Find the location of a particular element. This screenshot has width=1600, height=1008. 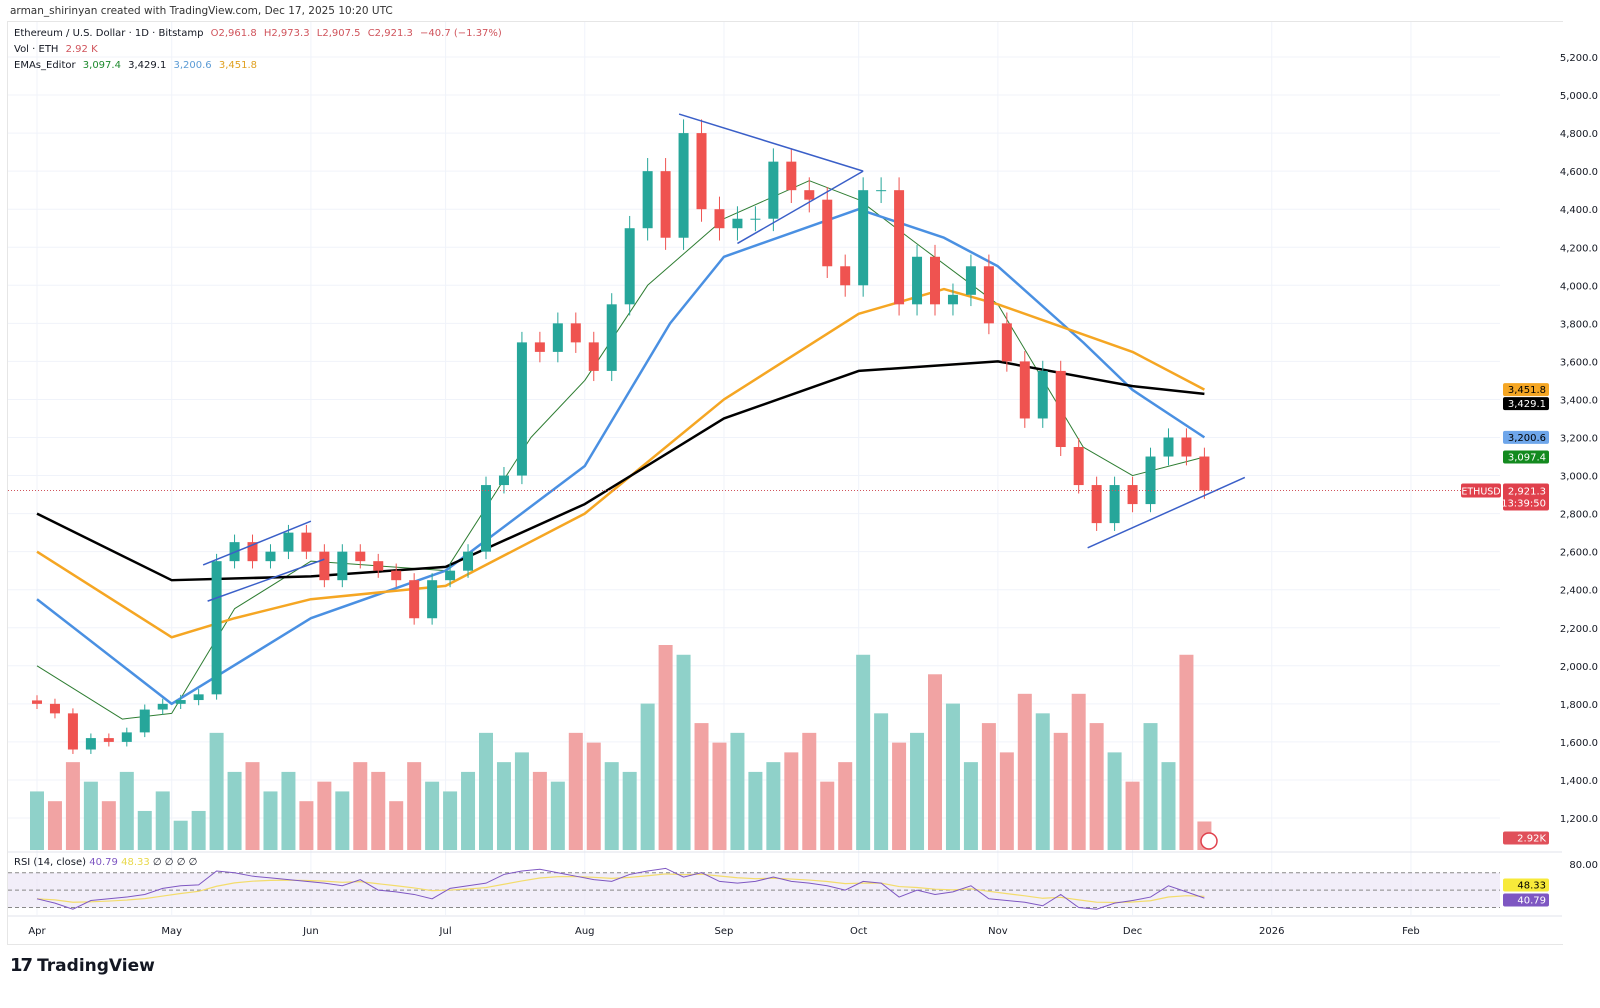

symbol-title: Ethereum / U.S. Dollar · 1D · Bitstamp is located at coordinates (109, 33).